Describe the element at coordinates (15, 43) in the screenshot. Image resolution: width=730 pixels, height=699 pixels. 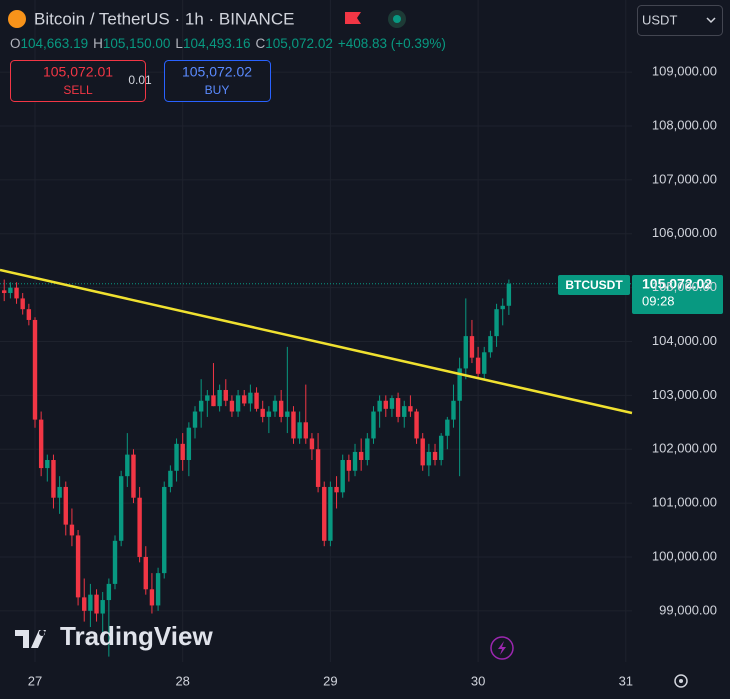
I see `ohlc-key: O` at that location.